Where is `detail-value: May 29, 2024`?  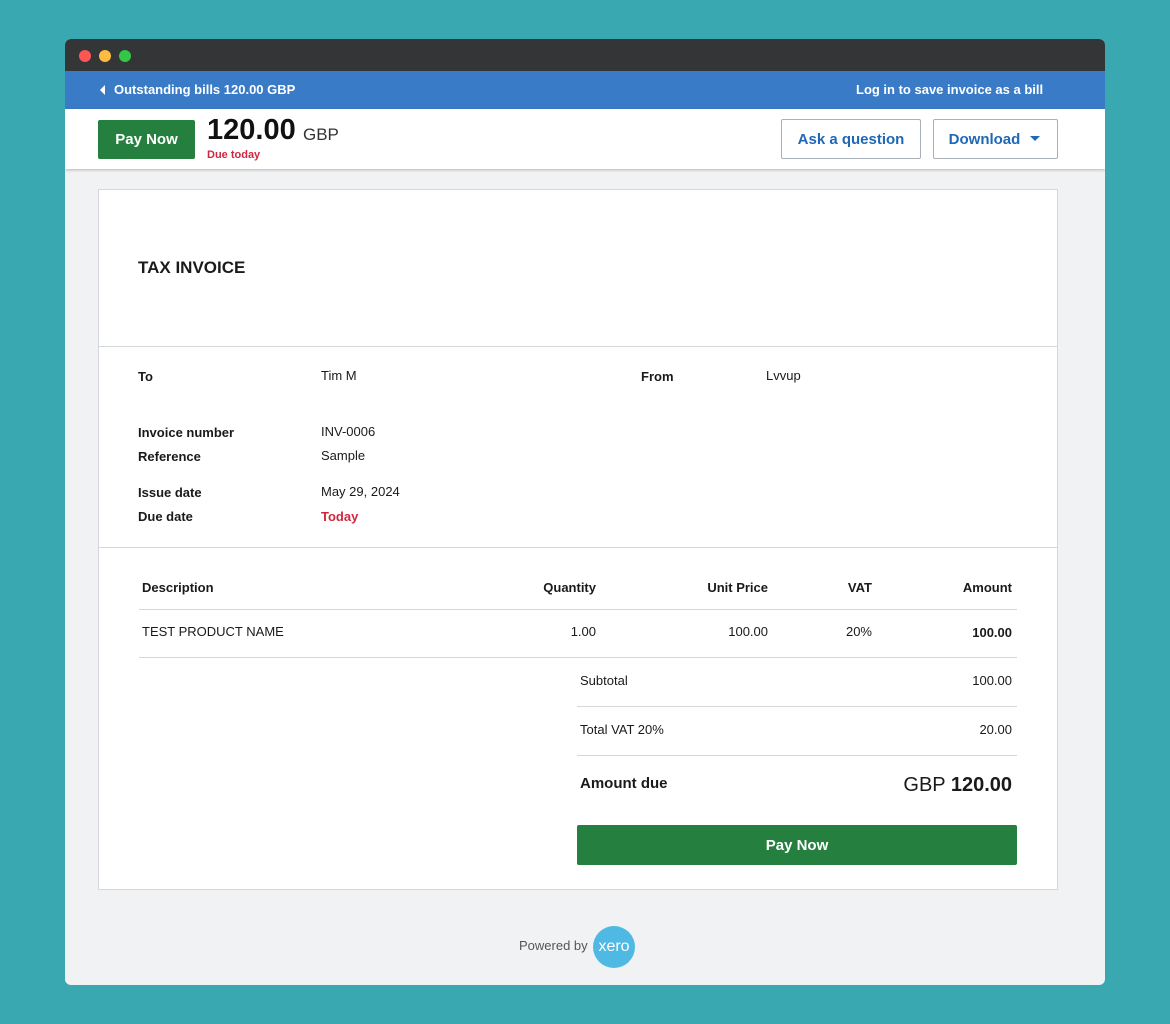
detail-value: May 29, 2024 is located at coordinates (360, 491).